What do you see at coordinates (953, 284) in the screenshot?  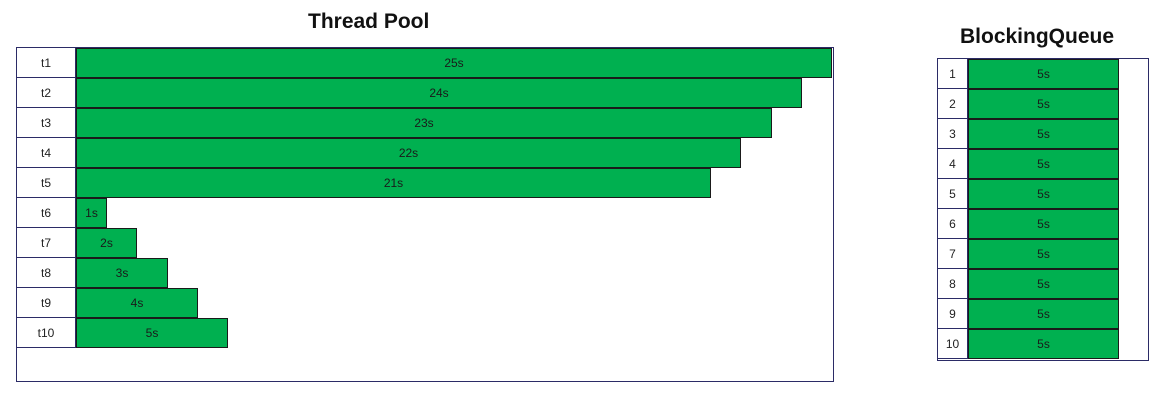 I see `queue-row-label: 8` at bounding box center [953, 284].